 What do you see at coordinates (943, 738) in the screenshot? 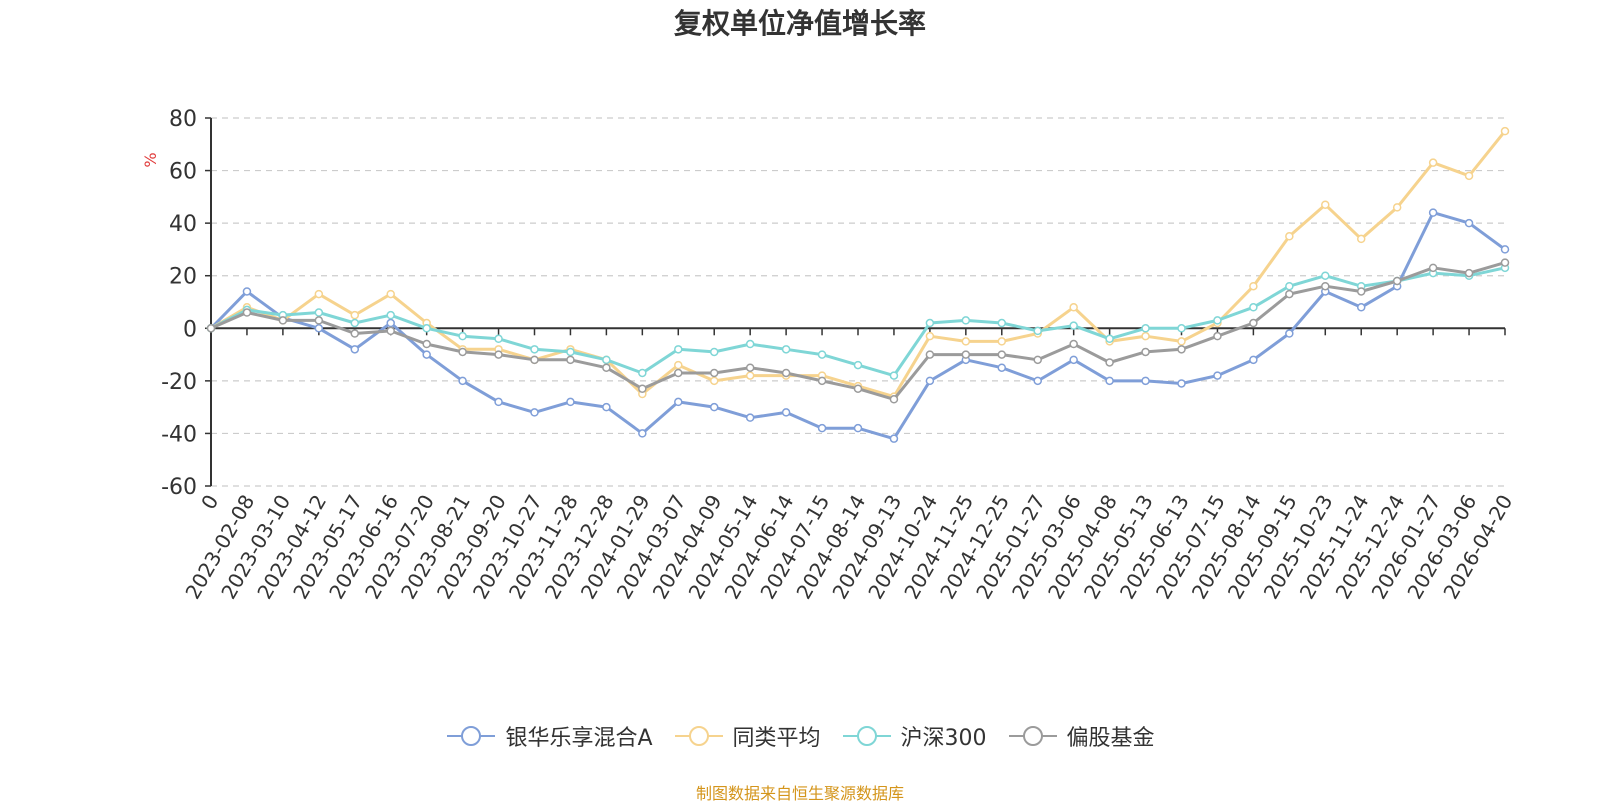
I see `legend-label: 沪深300` at bounding box center [943, 738].